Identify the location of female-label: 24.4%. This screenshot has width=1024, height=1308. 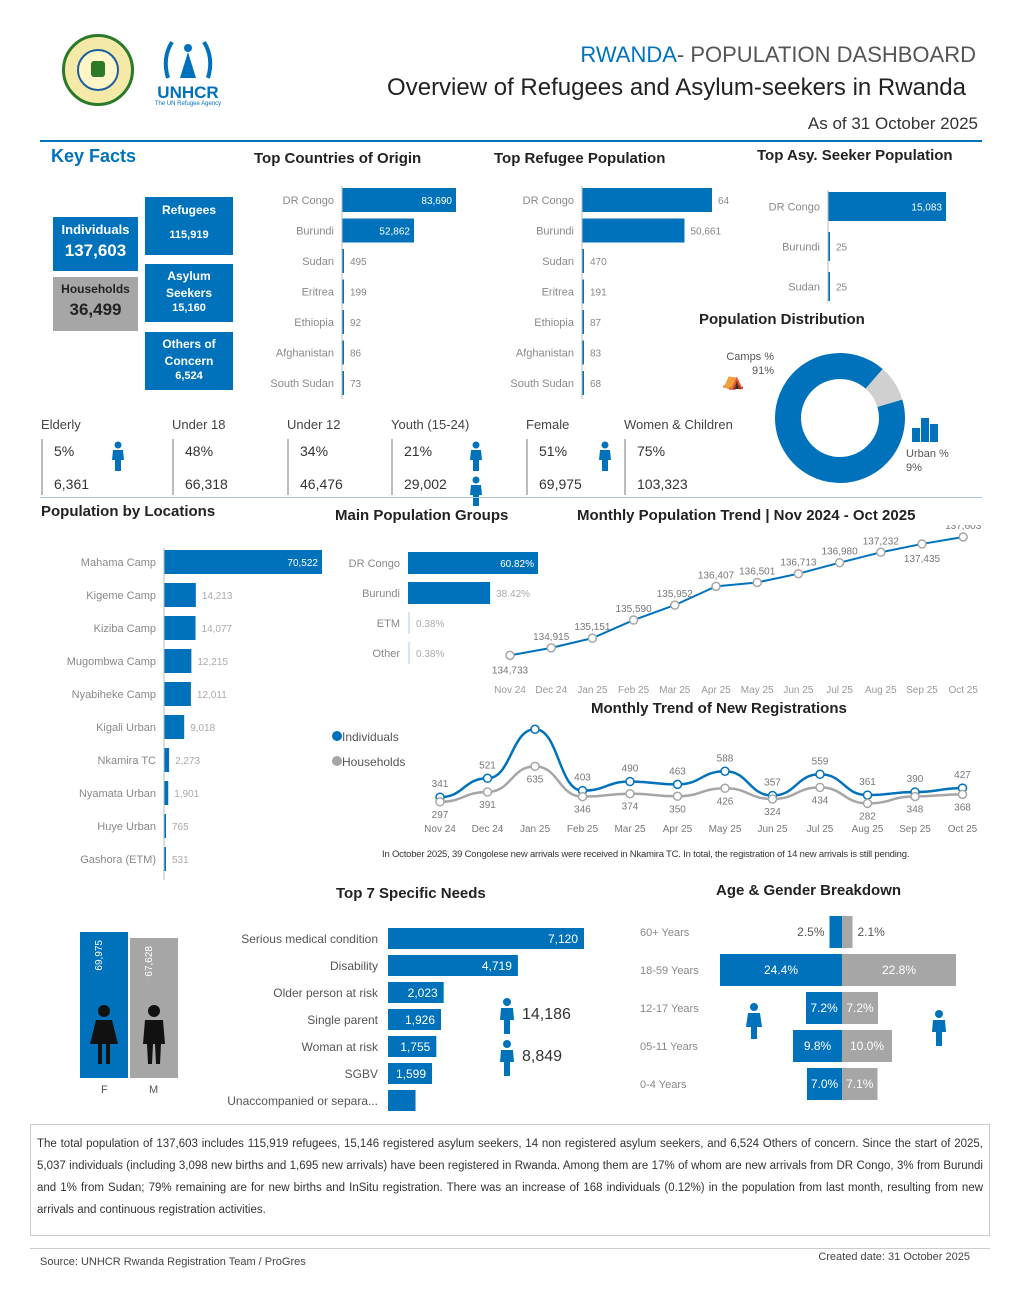
(781, 970).